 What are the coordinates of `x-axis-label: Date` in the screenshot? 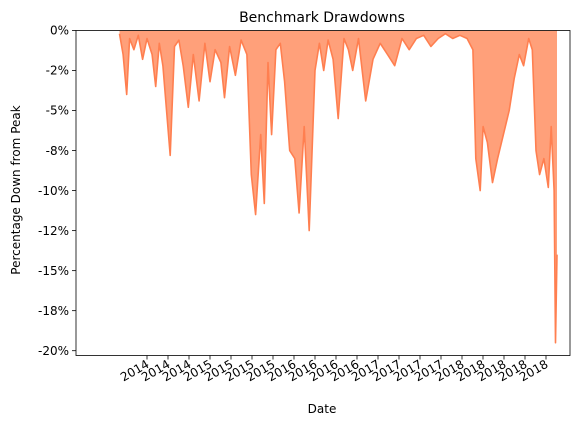 It's located at (322, 409).